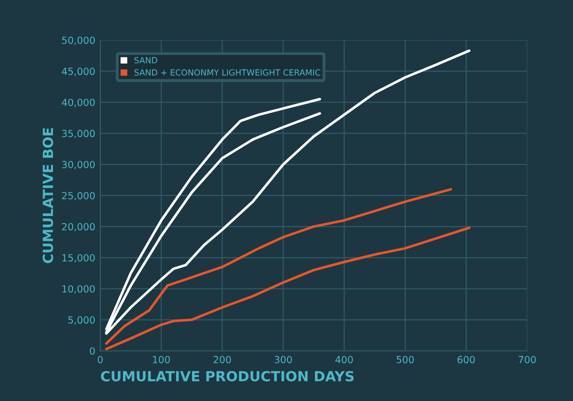  Describe the element at coordinates (78, 227) in the screenshot. I see `y-tick-label: 20,000` at that location.